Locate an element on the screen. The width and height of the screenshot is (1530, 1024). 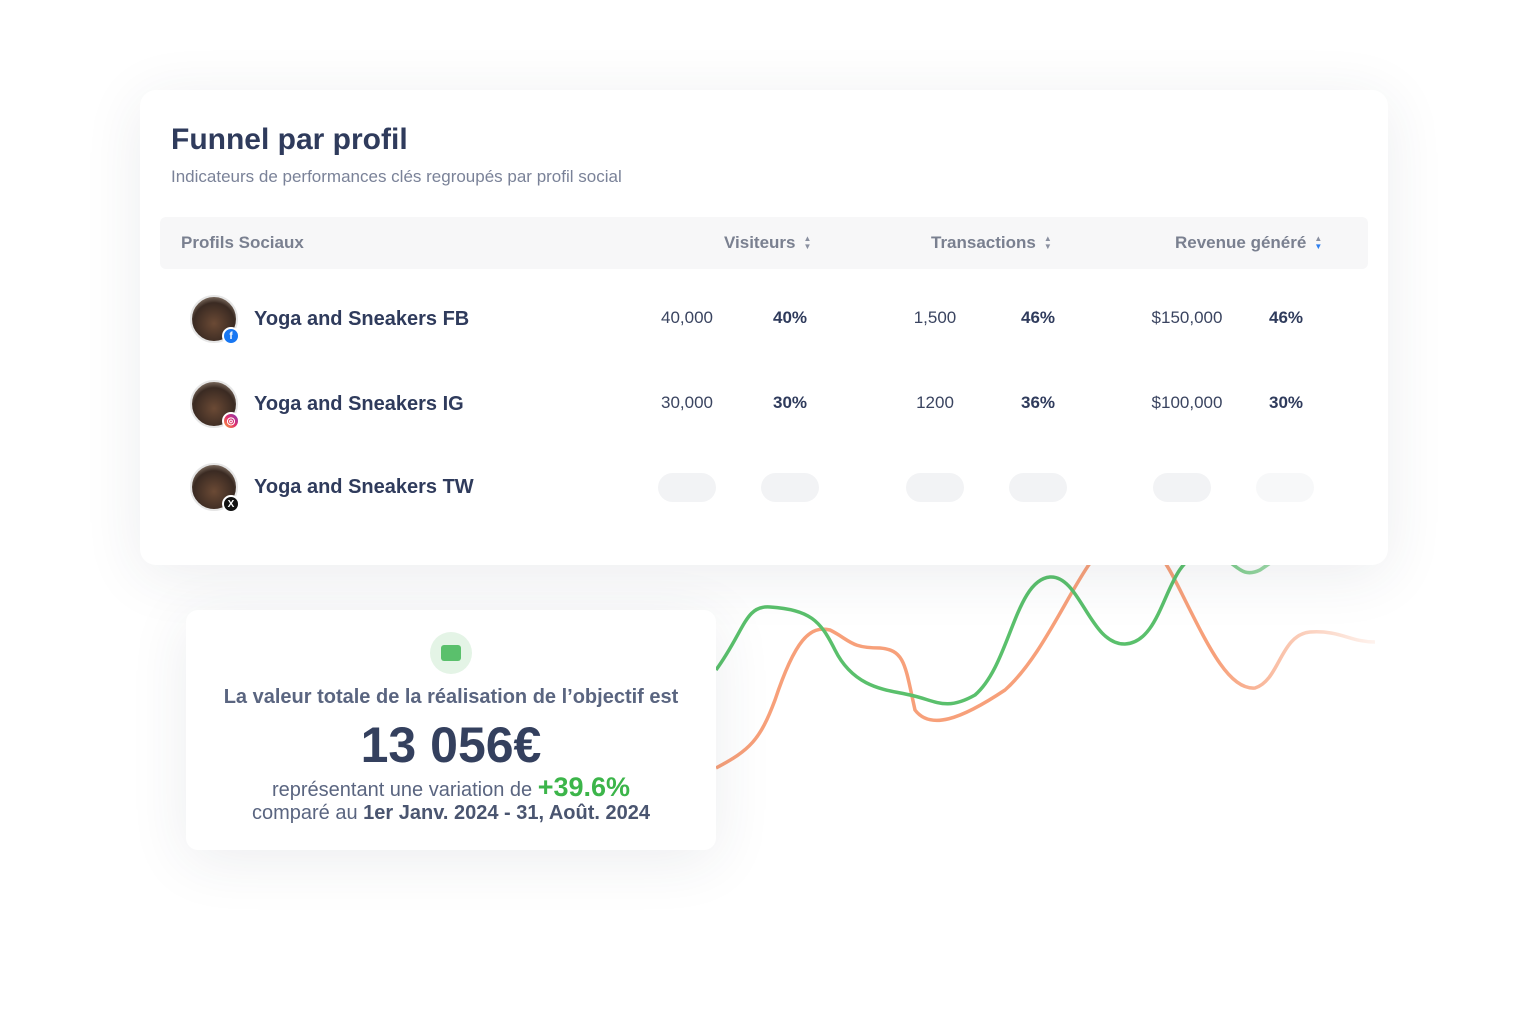
compare-prefix: comparé au is located at coordinates (304, 813).